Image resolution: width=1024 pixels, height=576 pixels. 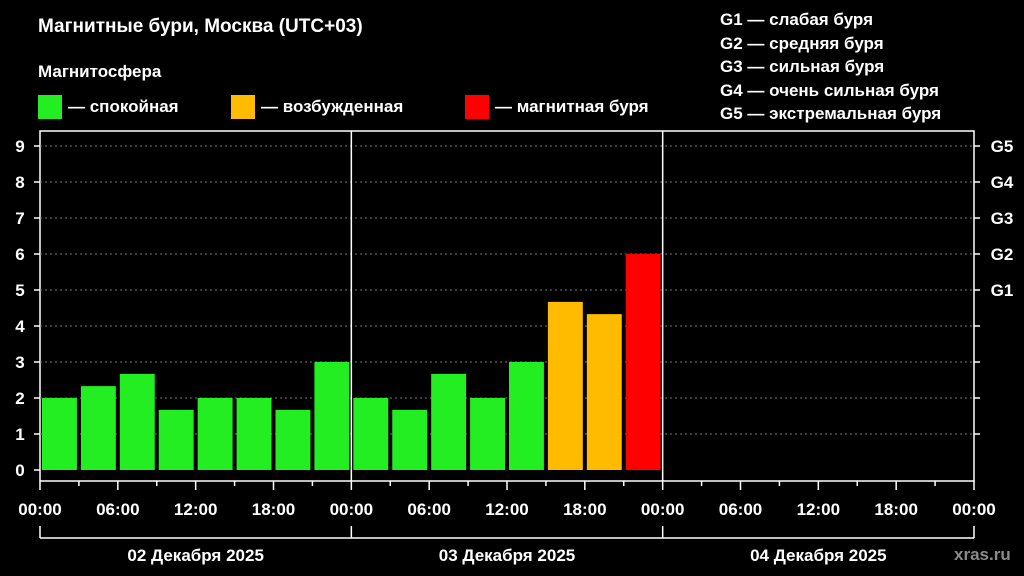 I want to click on g-level-tick-label: G3, so click(x=1002, y=218).